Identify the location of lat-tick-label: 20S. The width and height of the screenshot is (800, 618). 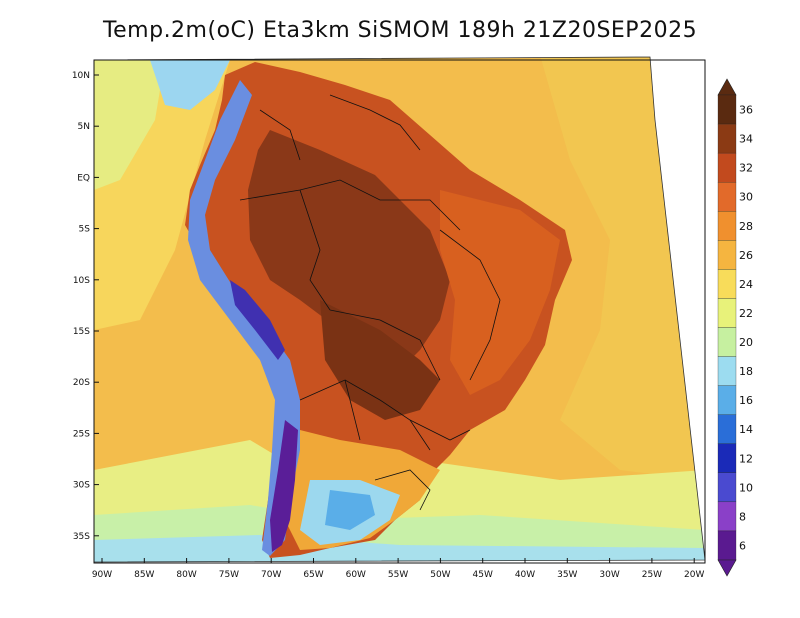
(81, 383).